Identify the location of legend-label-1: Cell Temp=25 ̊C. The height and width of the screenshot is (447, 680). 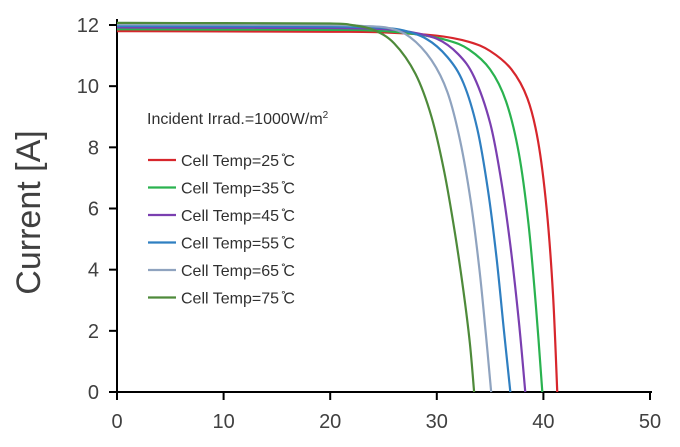
(238, 161).